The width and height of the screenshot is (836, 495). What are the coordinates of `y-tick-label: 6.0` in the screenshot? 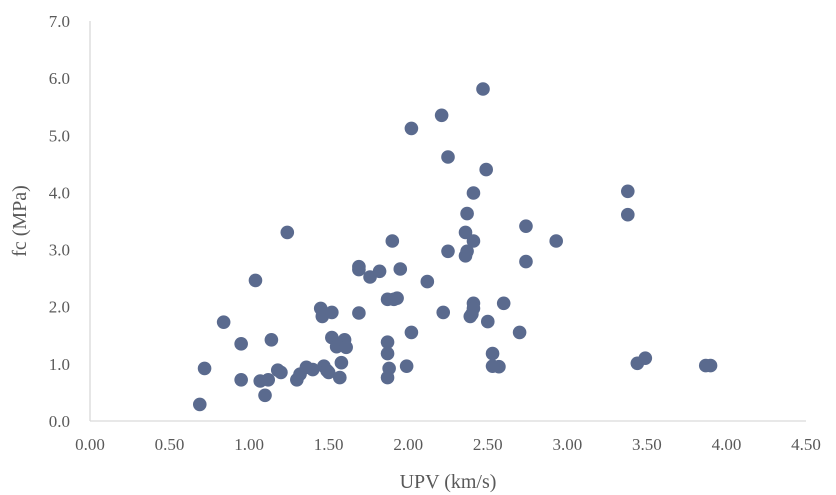 It's located at (59, 78).